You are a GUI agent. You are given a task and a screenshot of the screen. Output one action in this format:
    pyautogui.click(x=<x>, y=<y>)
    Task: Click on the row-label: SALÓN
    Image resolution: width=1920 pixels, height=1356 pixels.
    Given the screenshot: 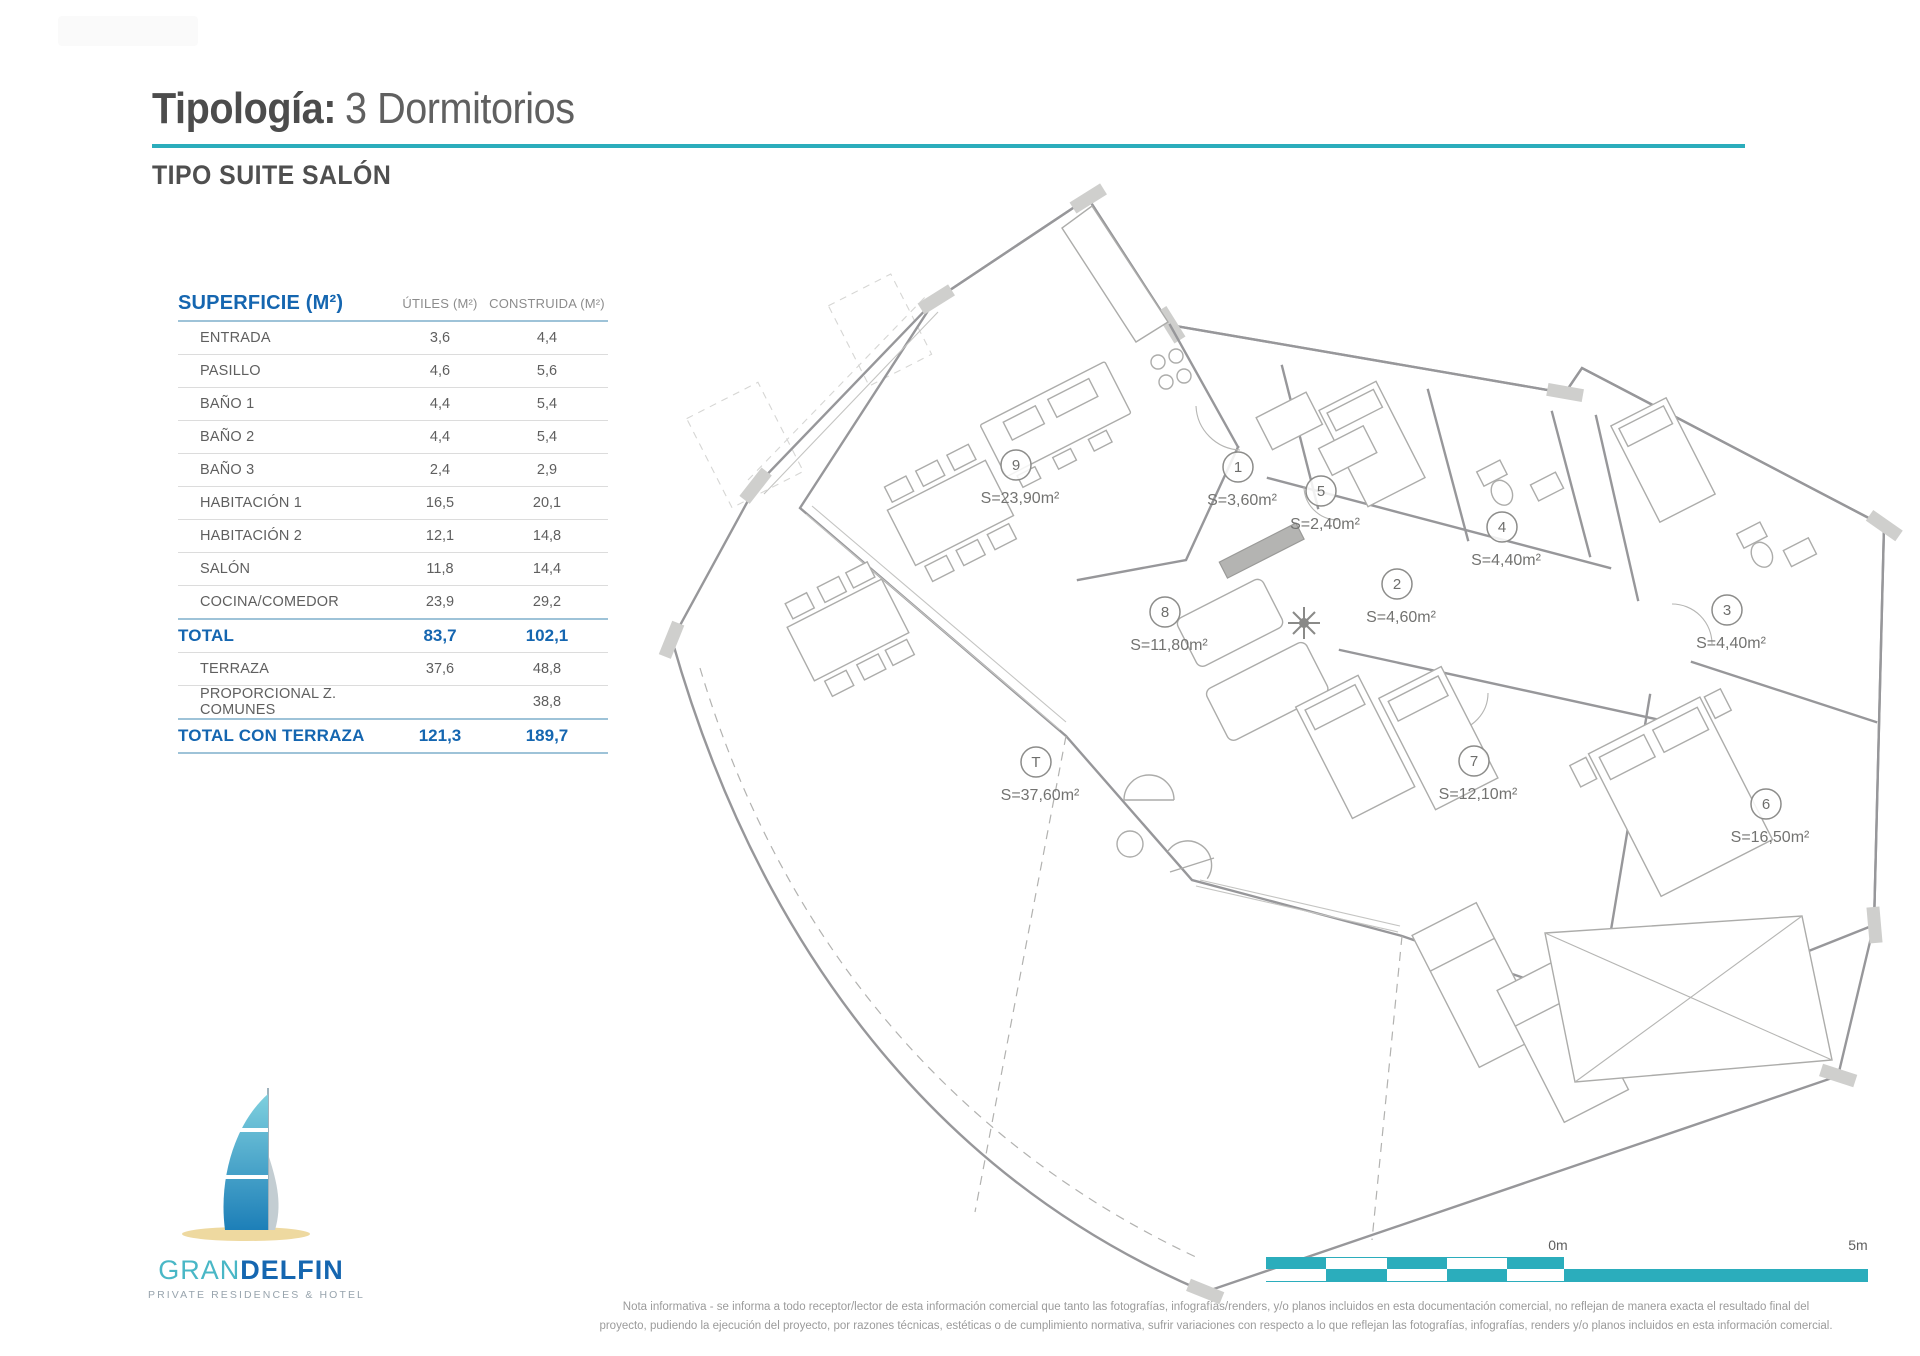 What is the action you would take?
    pyautogui.click(x=225, y=569)
    